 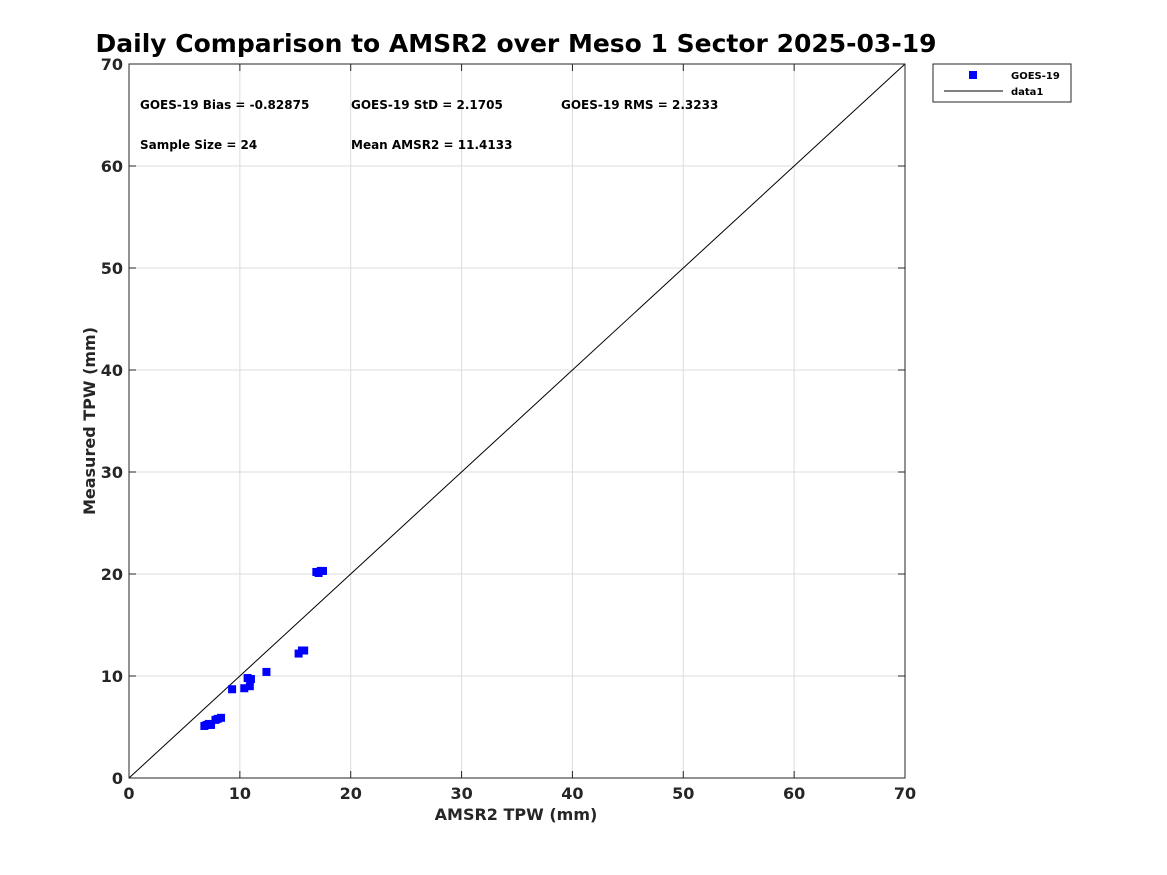 I want to click on y-tick-label: 40, so click(x=112, y=370).